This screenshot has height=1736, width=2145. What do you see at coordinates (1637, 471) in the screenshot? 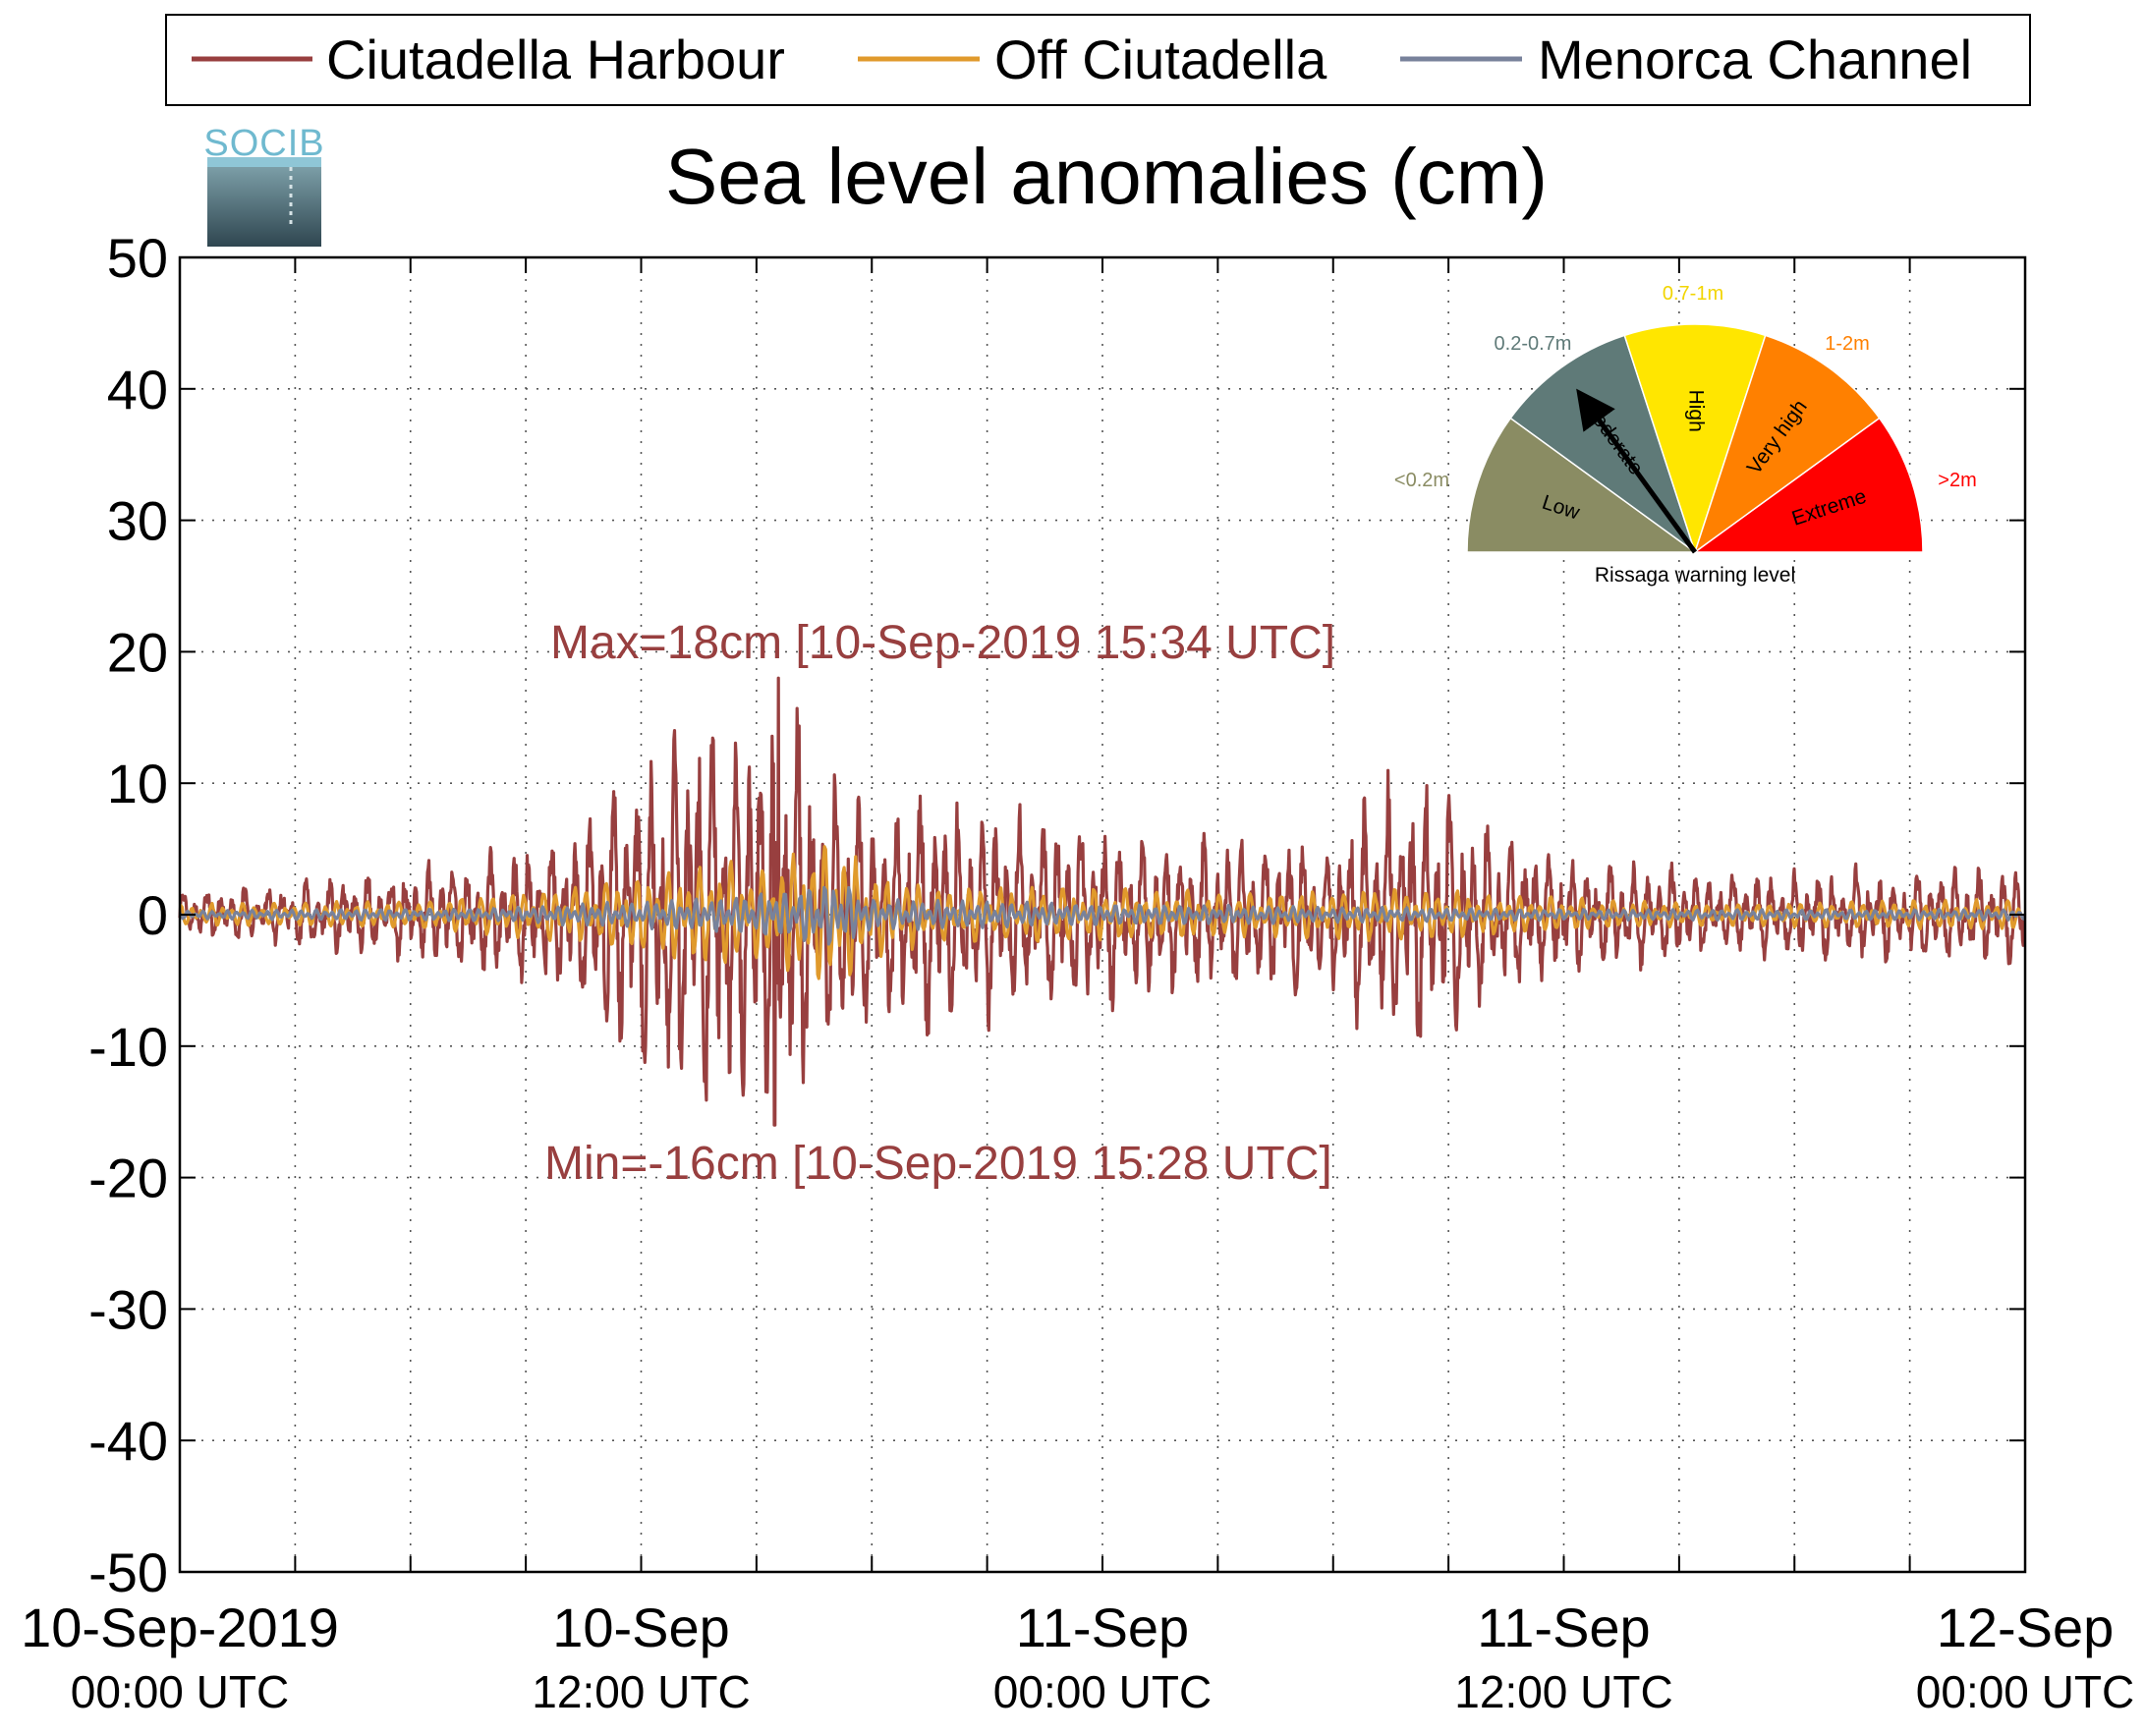
I see `gauge-needle` at bounding box center [1637, 471].